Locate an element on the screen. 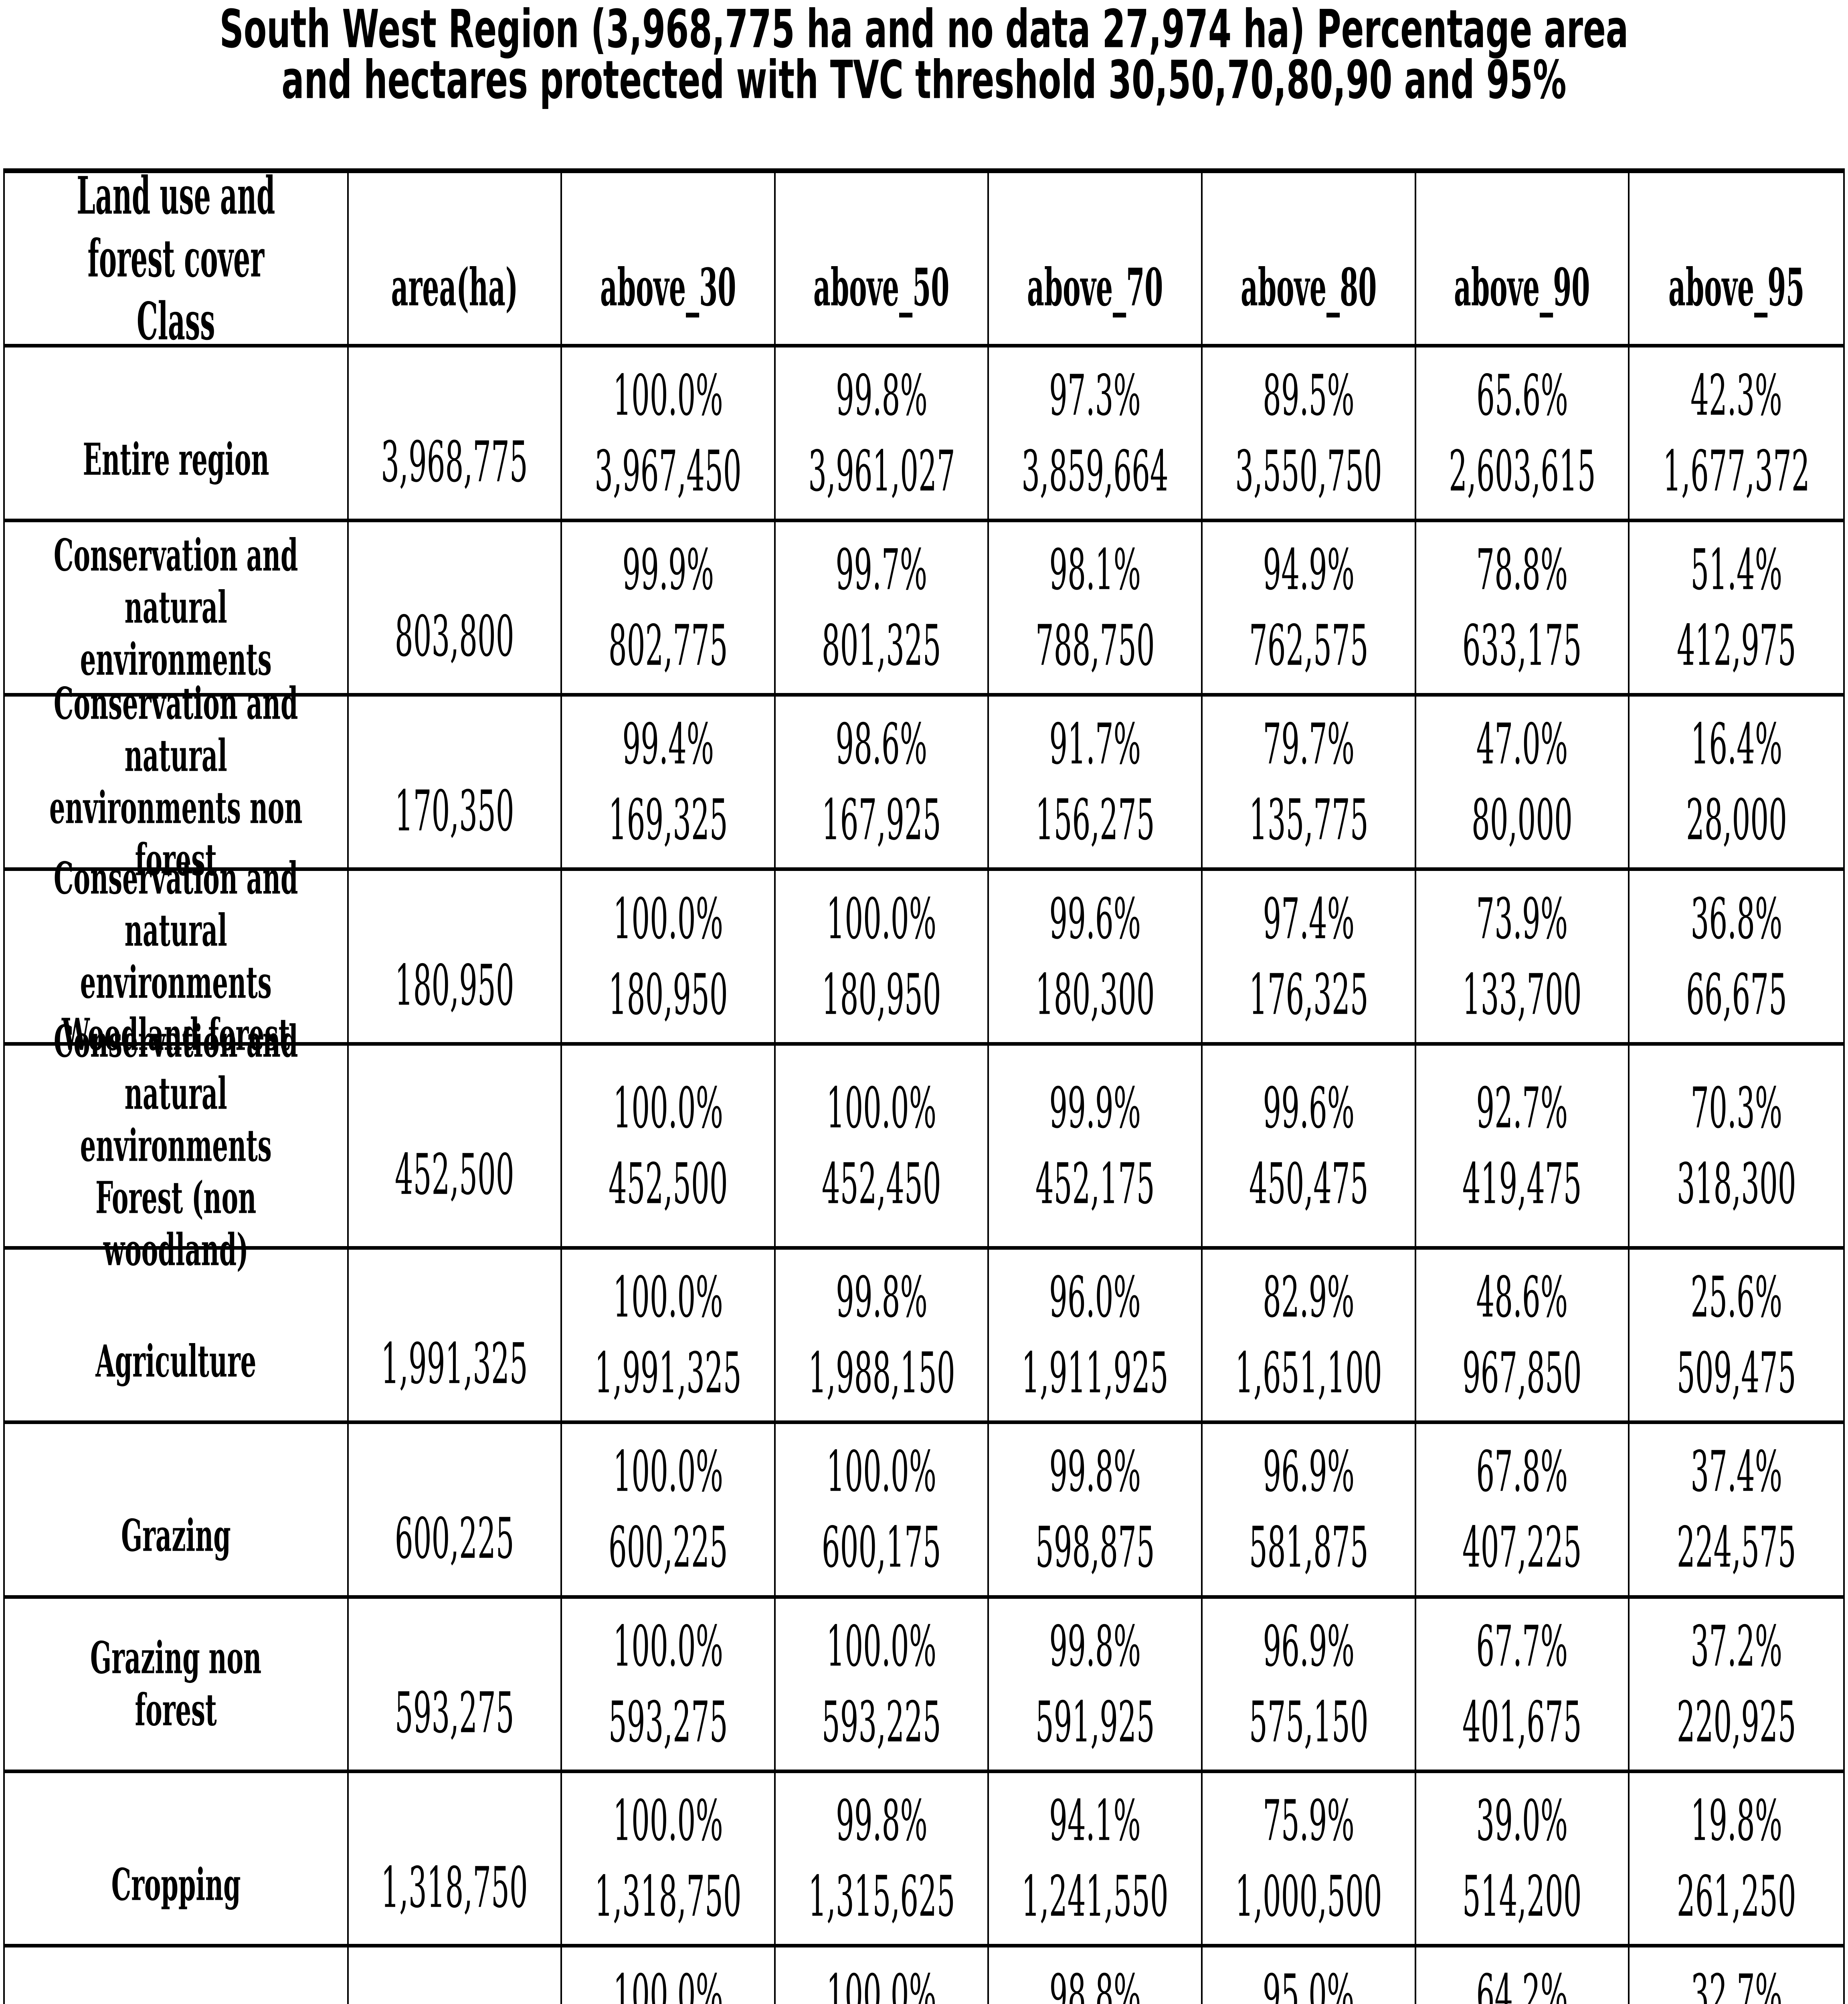 The height and width of the screenshot is (2004, 1848). header-area-ha: area(ha) is located at coordinates (455, 260).